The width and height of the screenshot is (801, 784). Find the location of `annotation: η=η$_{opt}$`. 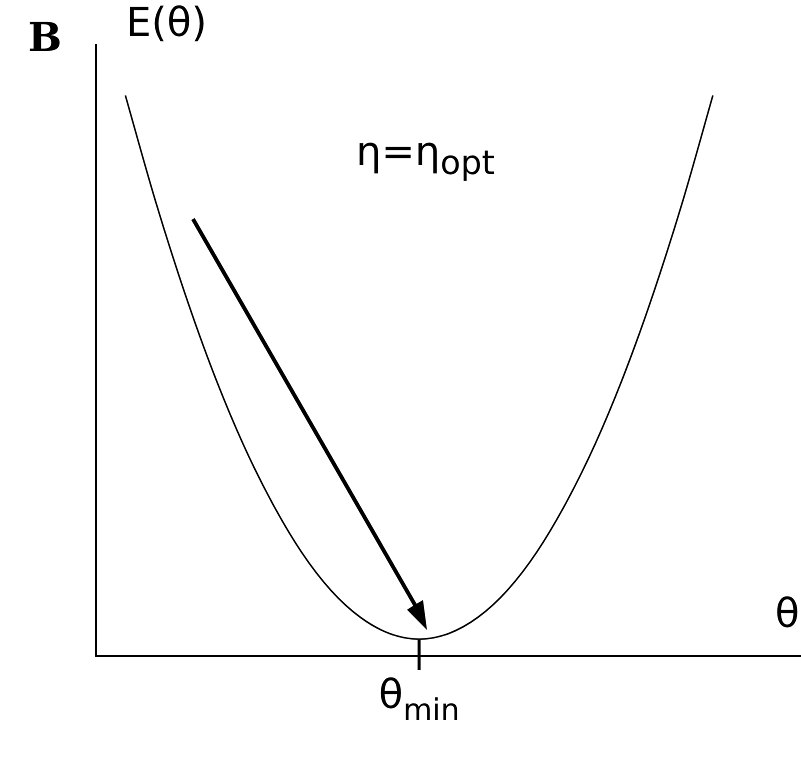

annotation: η=η$_{opt}$ is located at coordinates (425, 155).